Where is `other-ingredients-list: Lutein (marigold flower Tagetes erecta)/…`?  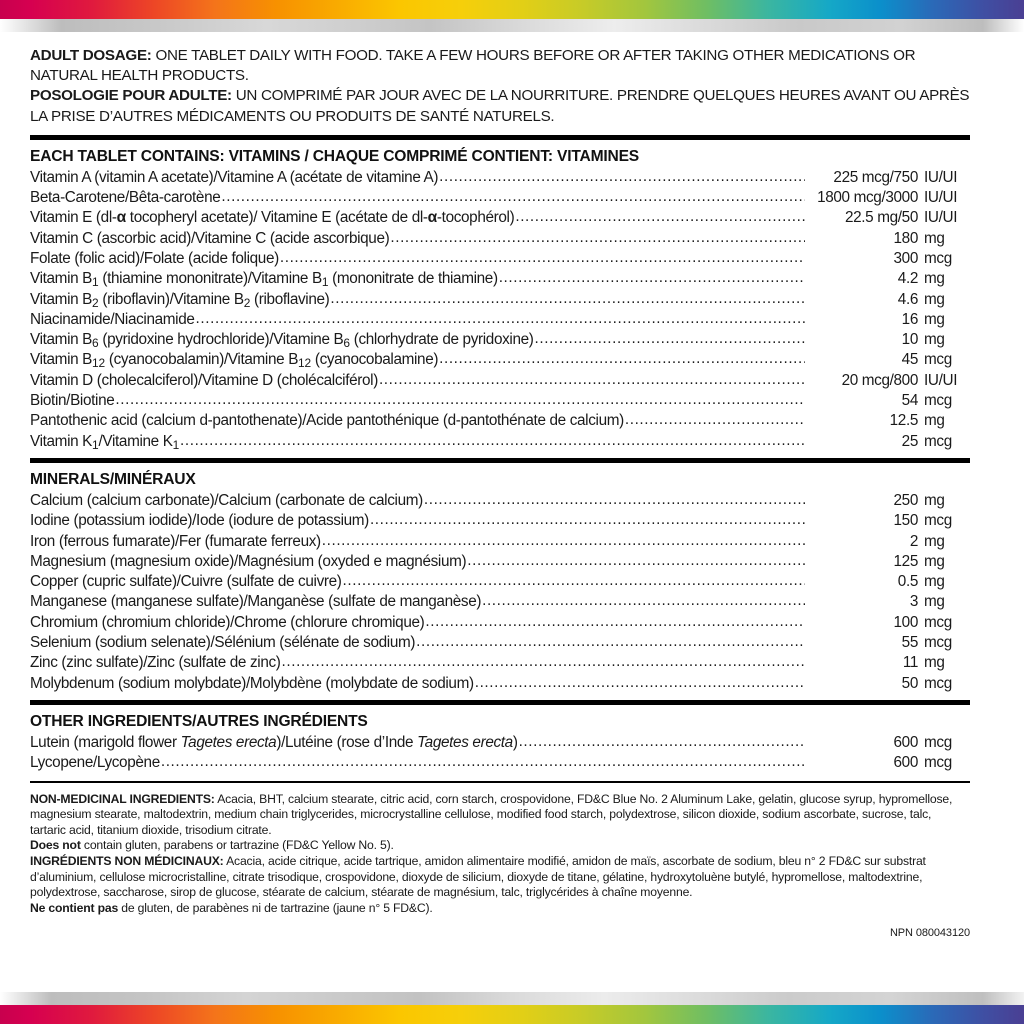 other-ingredients-list: Lutein (marigold flower Tagetes erecta)/… is located at coordinates (500, 753).